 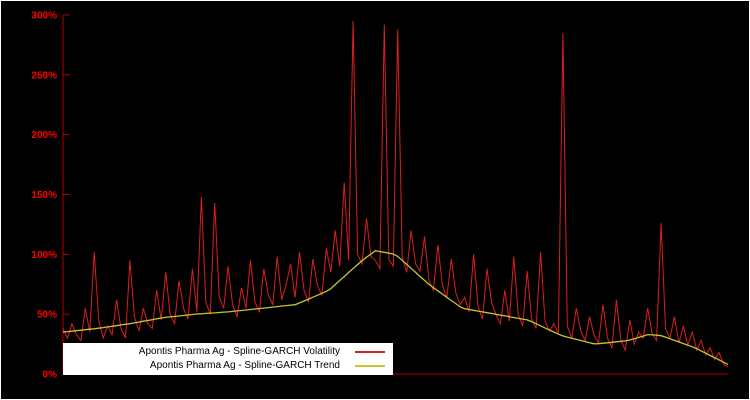 What do you see at coordinates (44, 135) in the screenshot?
I see `y-tick-label: 200%` at bounding box center [44, 135].